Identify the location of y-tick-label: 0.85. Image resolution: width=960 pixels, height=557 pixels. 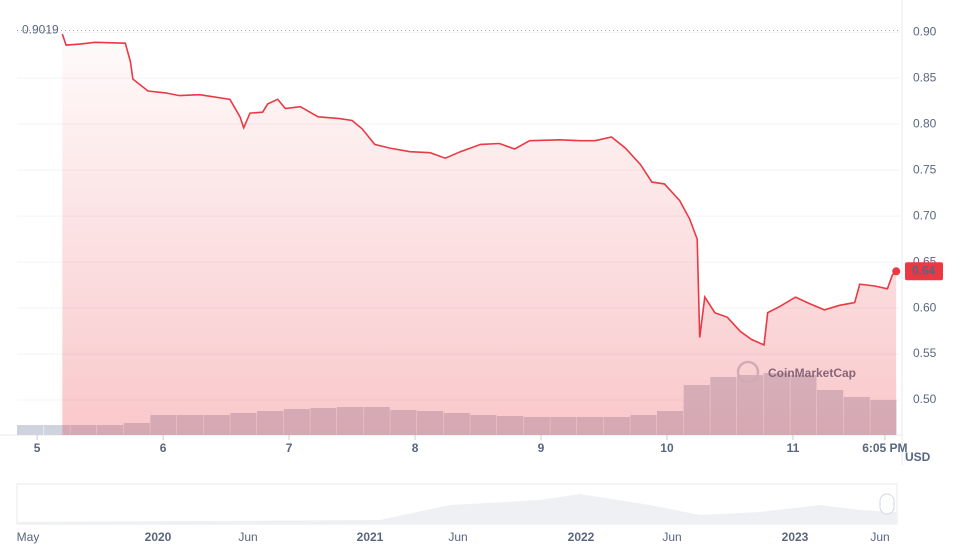
(925, 77).